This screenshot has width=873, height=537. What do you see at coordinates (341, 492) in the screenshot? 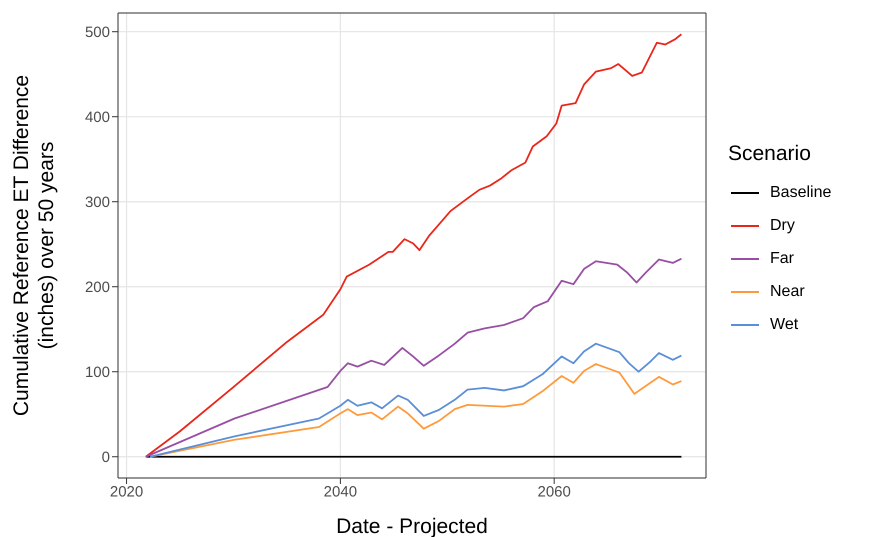
I see `x-tick-label: 2040` at bounding box center [341, 492].